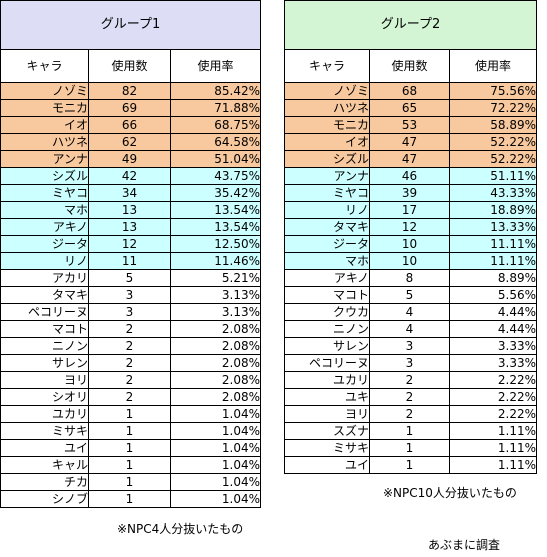 This screenshot has height=557, width=547. What do you see at coordinates (215, 261) in the screenshot?
I see `usage-rate-cell: 11.46%` at bounding box center [215, 261].